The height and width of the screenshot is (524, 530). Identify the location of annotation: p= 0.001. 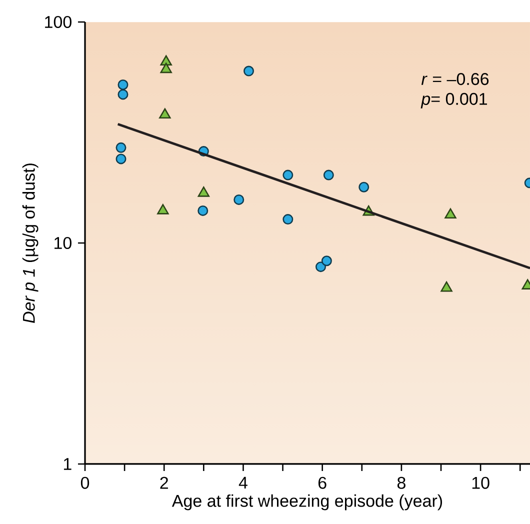
(453, 100).